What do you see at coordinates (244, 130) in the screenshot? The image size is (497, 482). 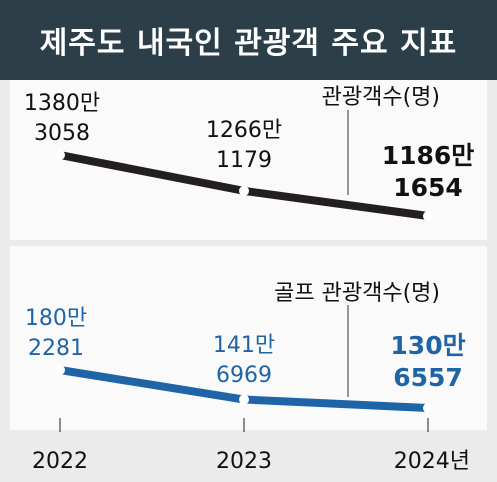 I see `value-label-0-1-a: 1266만` at bounding box center [244, 130].